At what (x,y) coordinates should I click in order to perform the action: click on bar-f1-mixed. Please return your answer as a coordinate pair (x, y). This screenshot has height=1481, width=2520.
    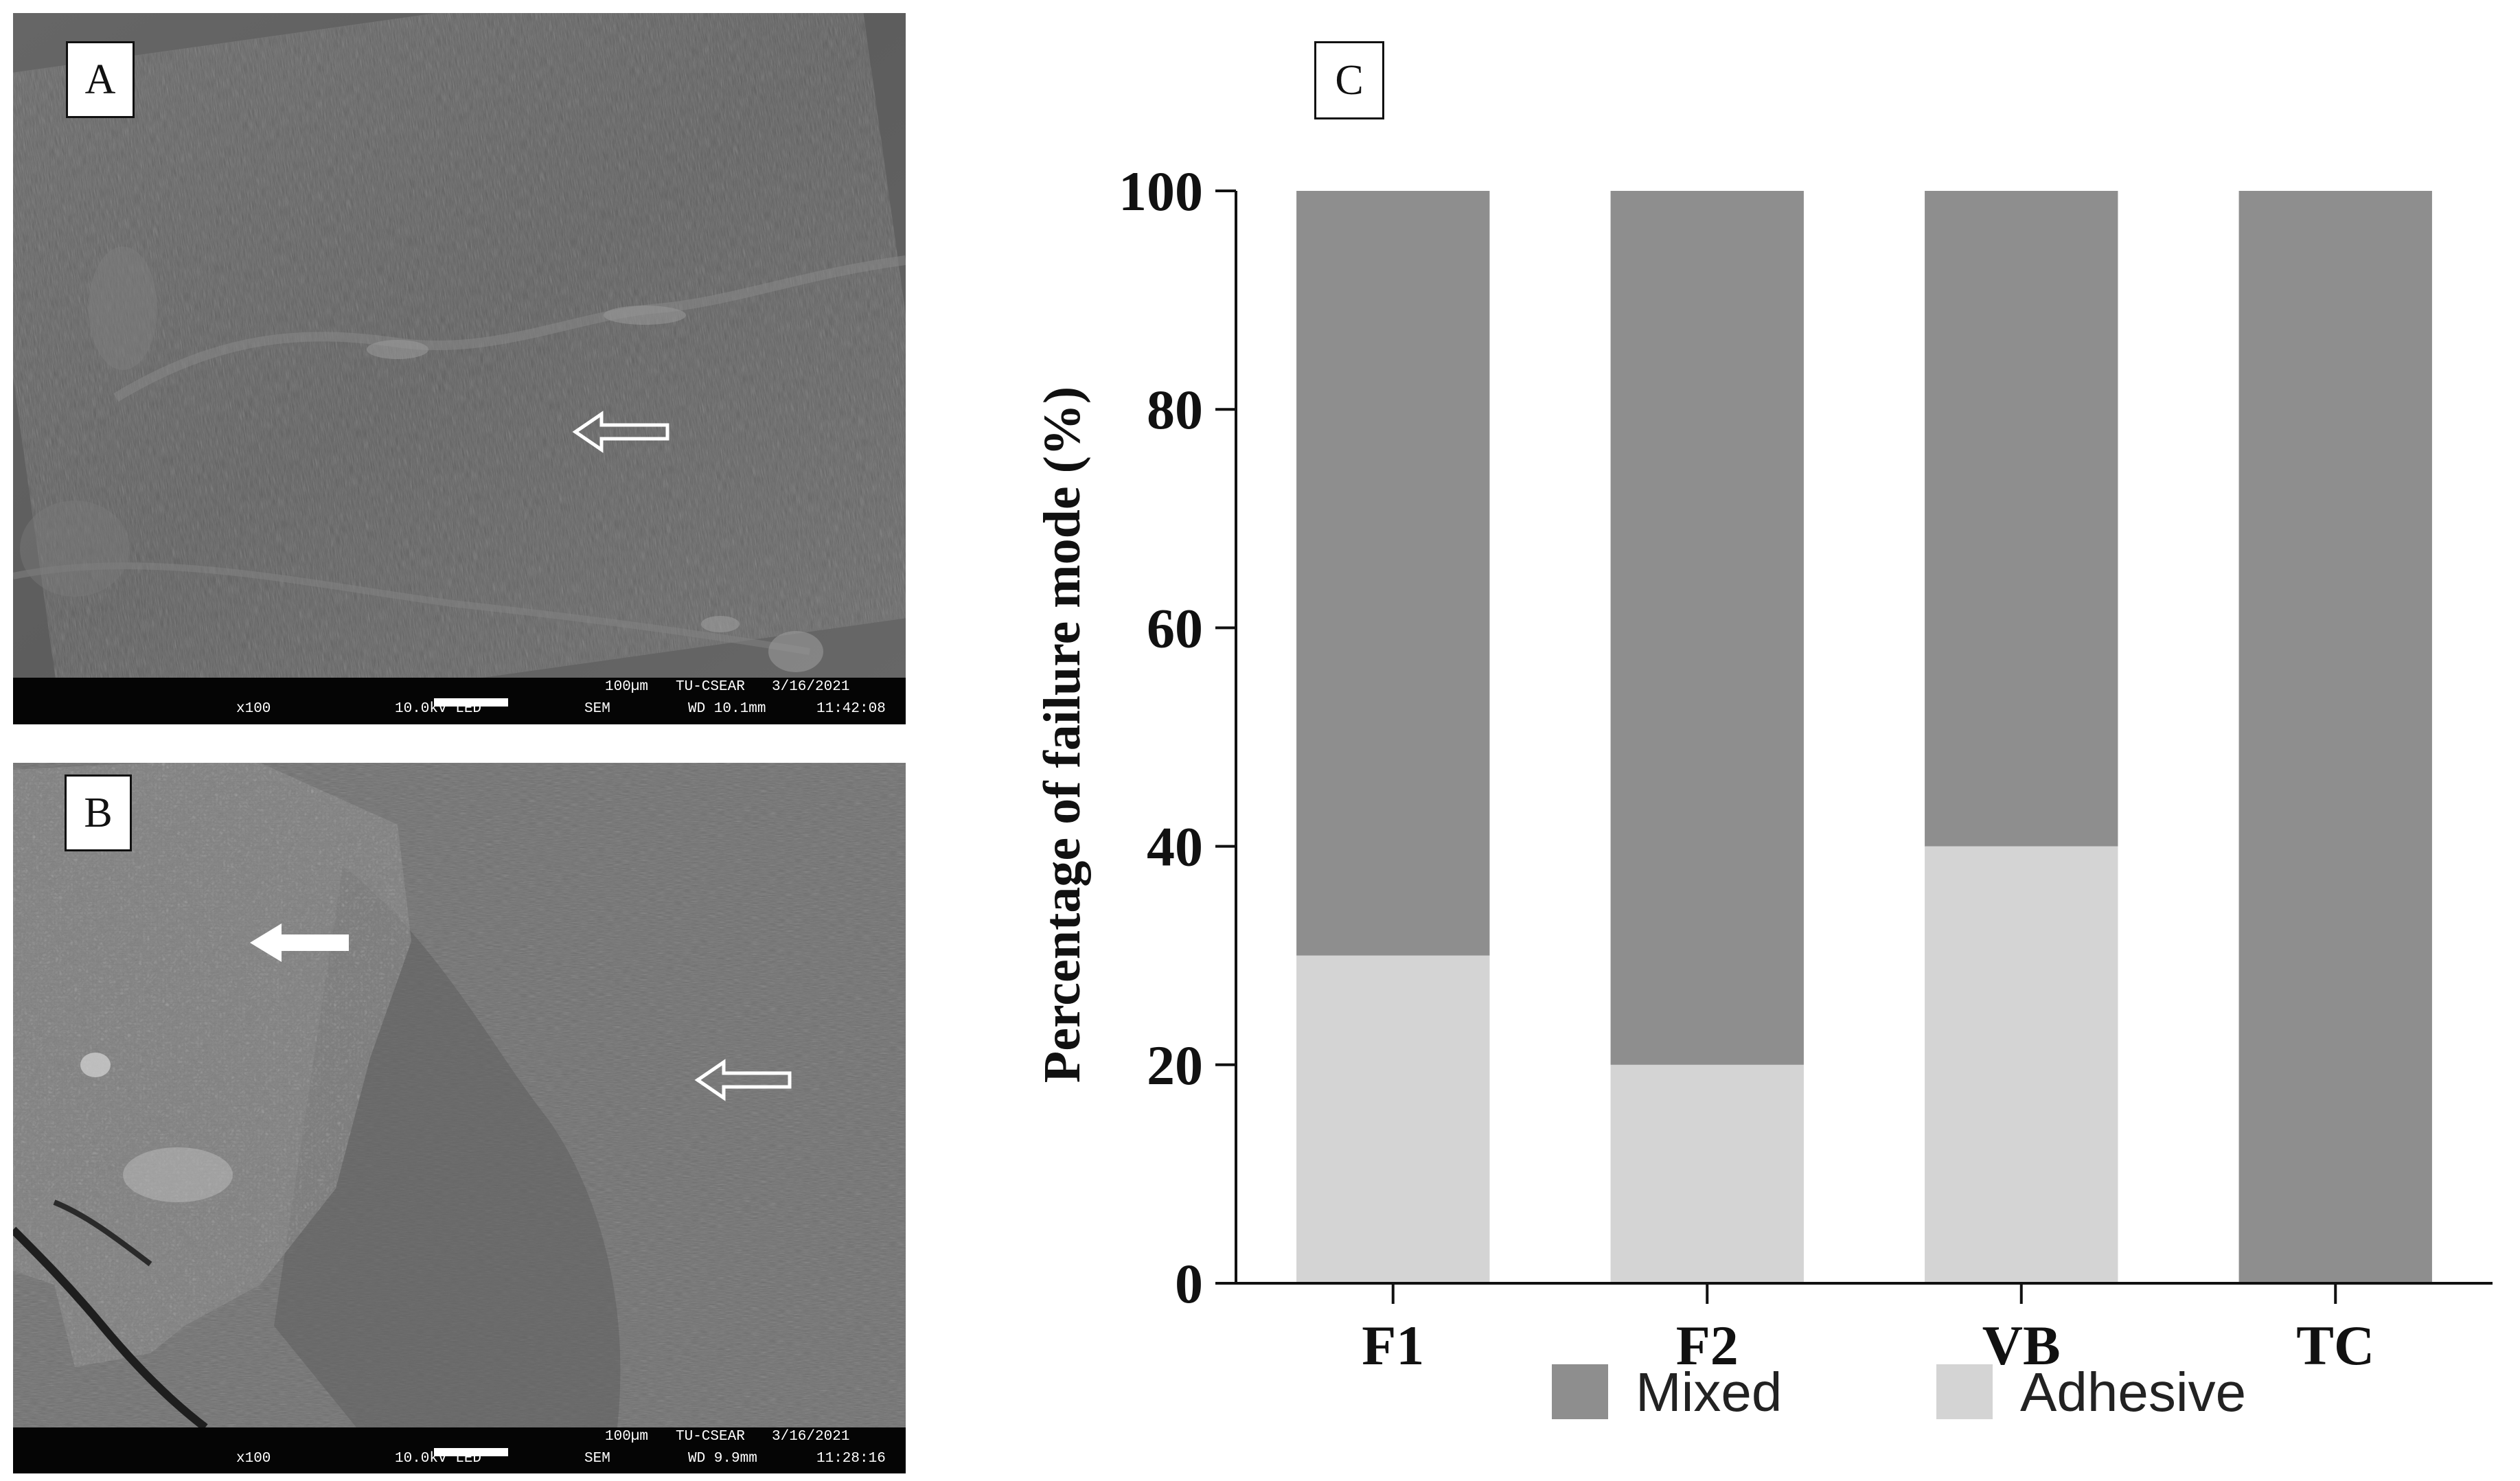
    Looking at the image, I should click on (1393, 573).